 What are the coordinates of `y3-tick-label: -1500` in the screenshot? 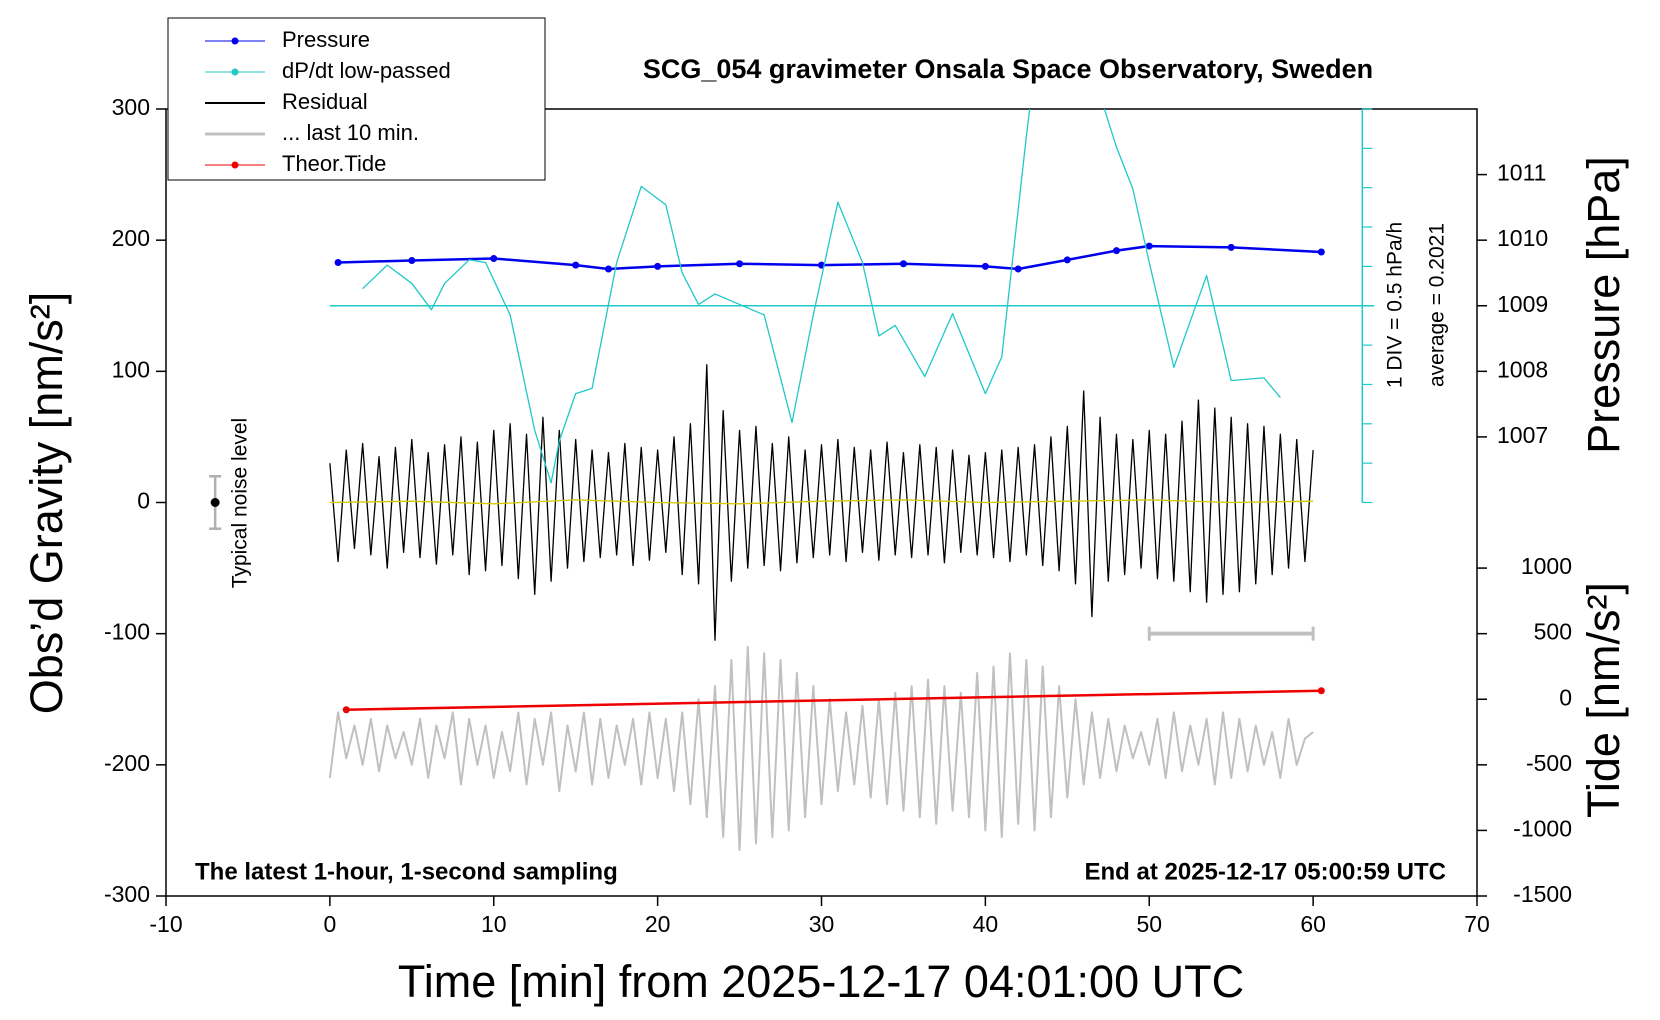 It's located at (1542, 894).